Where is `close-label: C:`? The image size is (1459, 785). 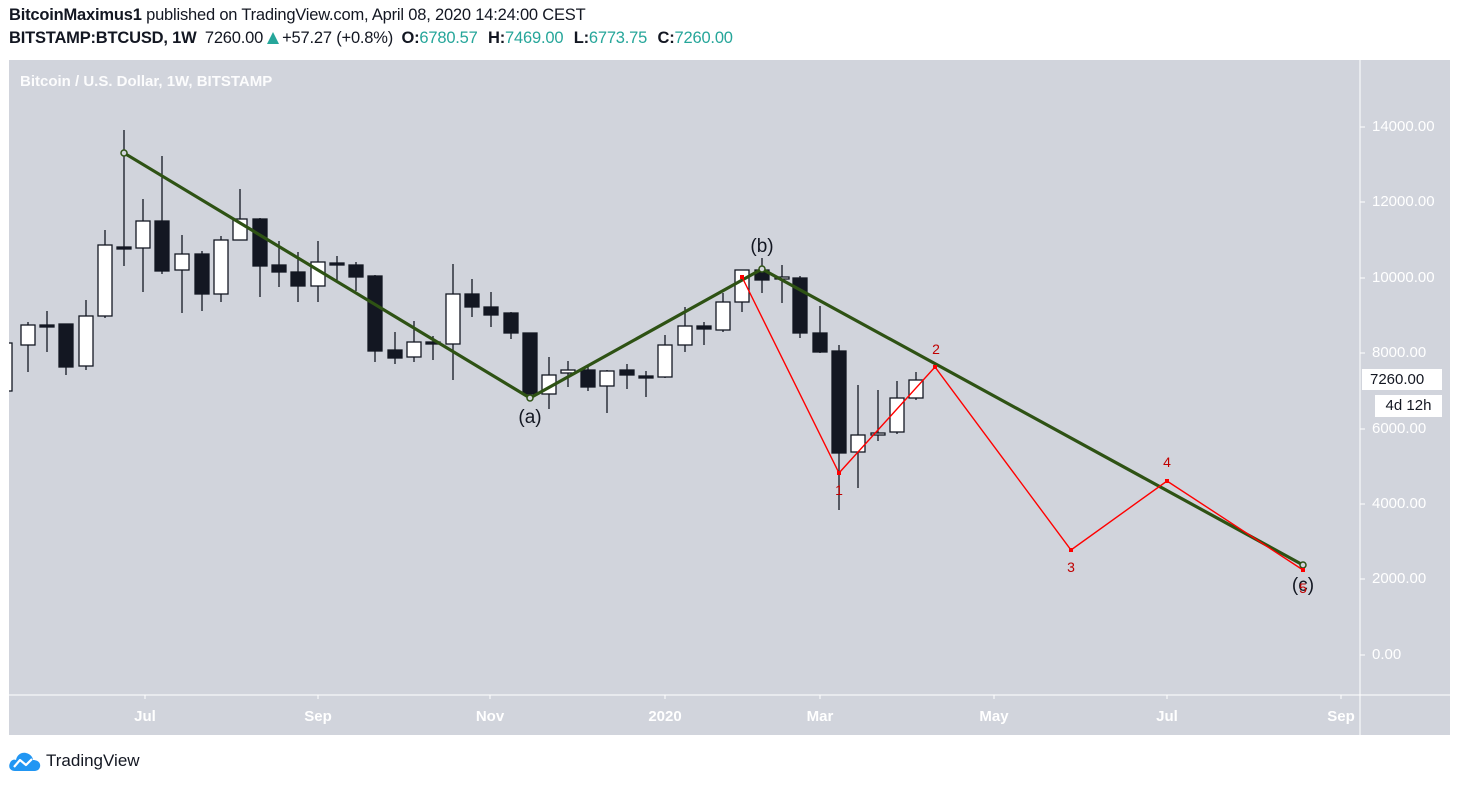 close-label: C: is located at coordinates (666, 38).